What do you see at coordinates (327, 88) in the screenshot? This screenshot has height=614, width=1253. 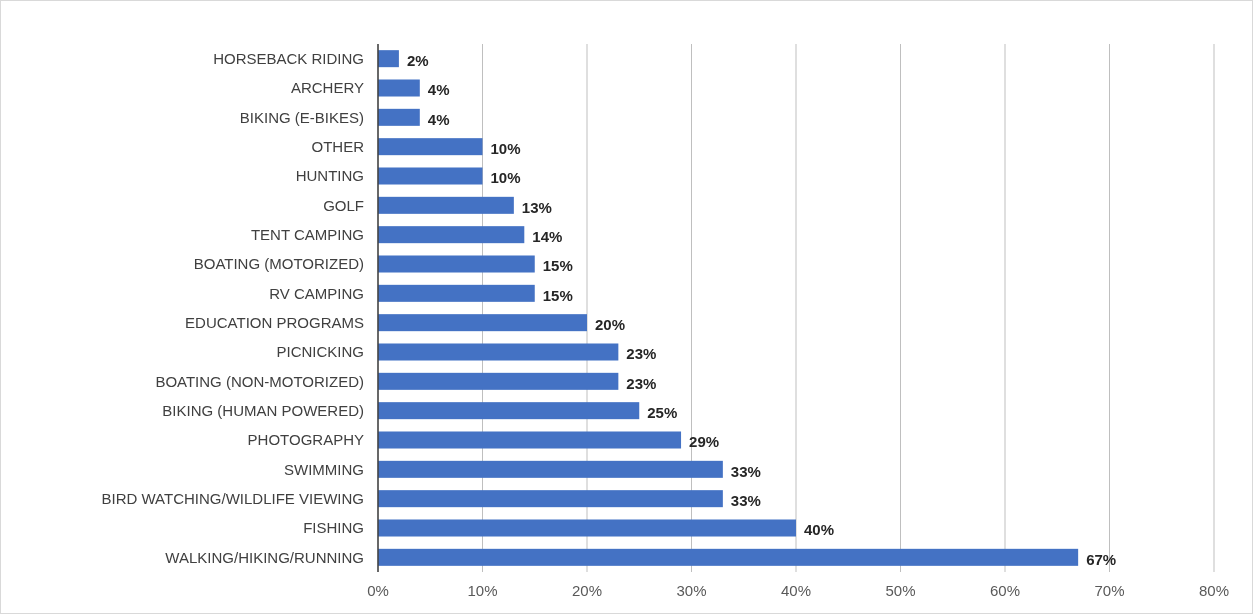 I see `y-tick-label: ARCHERY` at bounding box center [327, 88].